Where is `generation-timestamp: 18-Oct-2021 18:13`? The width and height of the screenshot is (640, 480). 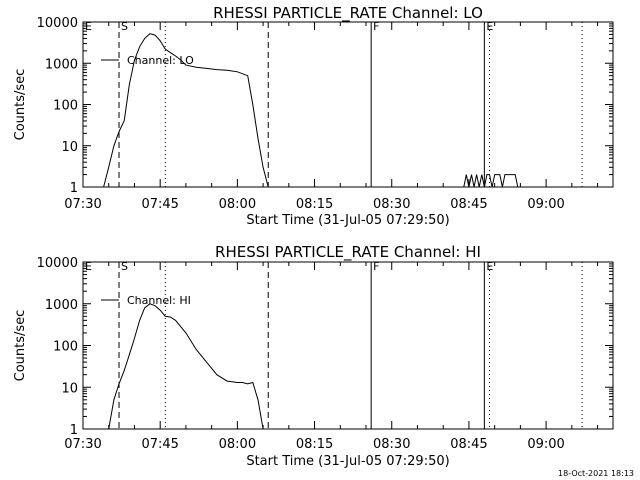
generation-timestamp: 18-Oct-2021 18:13 is located at coordinates (596, 473).